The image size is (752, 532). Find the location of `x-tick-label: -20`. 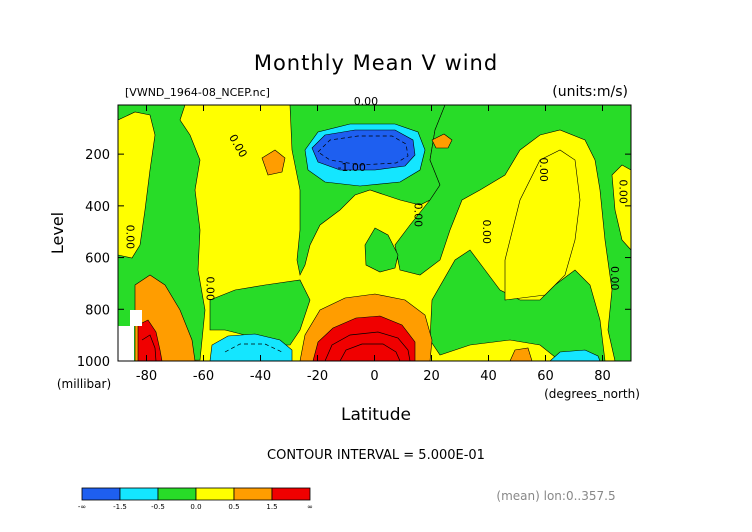

x-tick-label: -20 is located at coordinates (317, 376).